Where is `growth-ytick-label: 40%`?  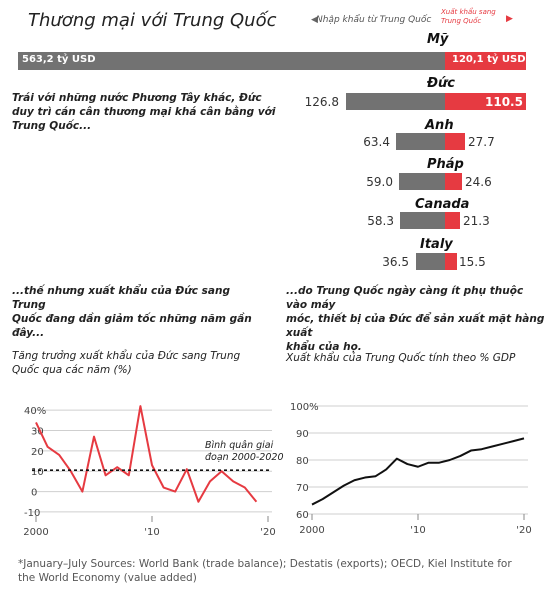 growth-ytick-label: 40% is located at coordinates (35, 411).